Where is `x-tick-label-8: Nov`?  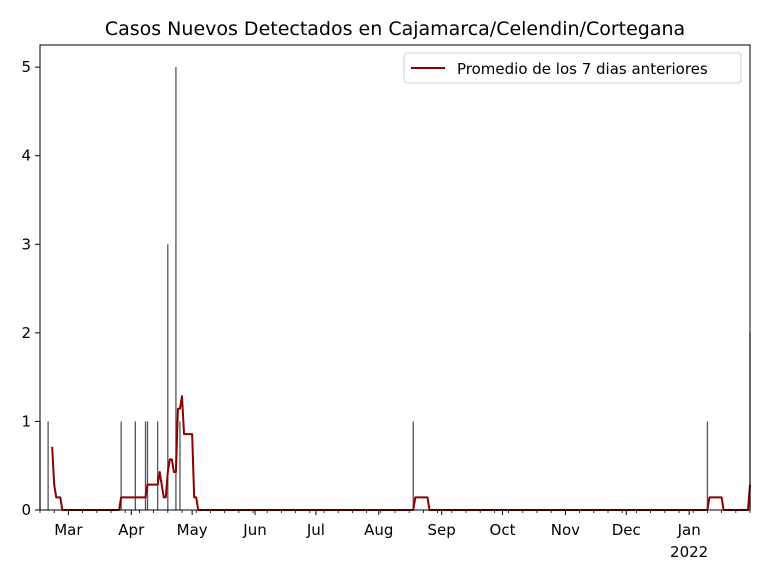 x-tick-label-8: Nov is located at coordinates (565, 530).